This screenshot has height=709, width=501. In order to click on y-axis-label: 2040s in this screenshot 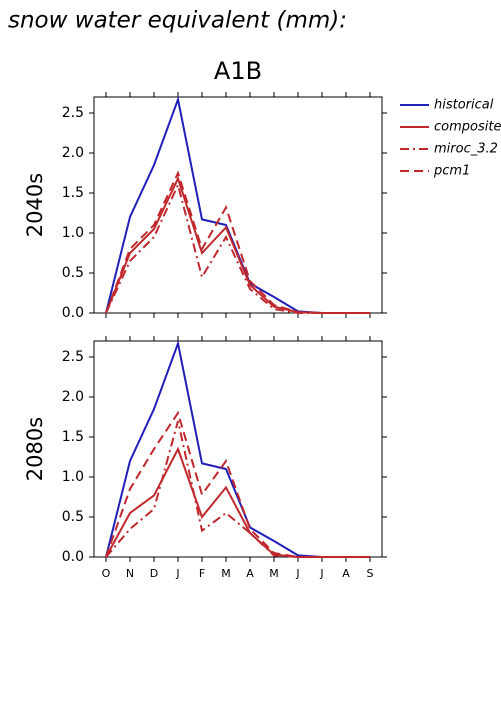, I will do `click(35, 205)`.